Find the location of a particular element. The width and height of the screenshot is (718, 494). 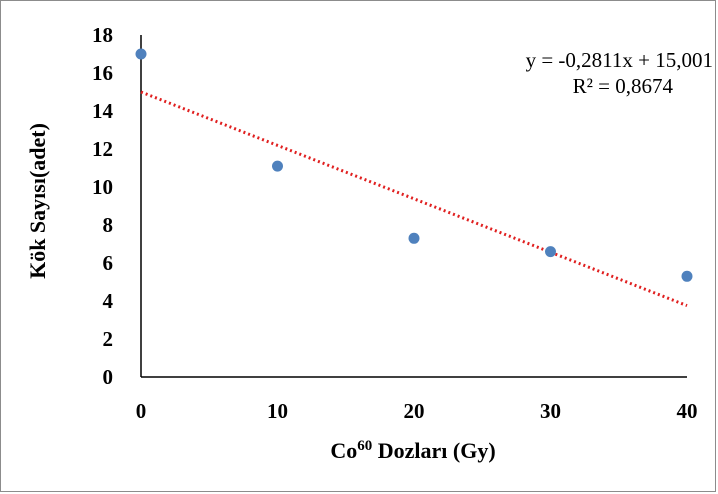

trendline-r-squared: R² = 0,8674 is located at coordinates (623, 86).